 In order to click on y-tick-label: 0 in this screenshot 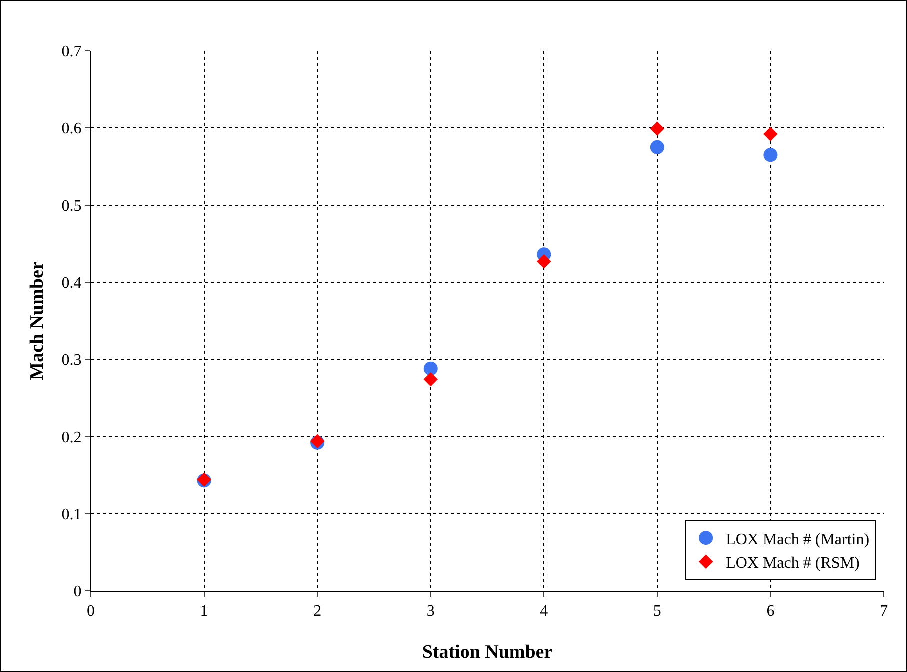, I will do `click(78, 592)`.